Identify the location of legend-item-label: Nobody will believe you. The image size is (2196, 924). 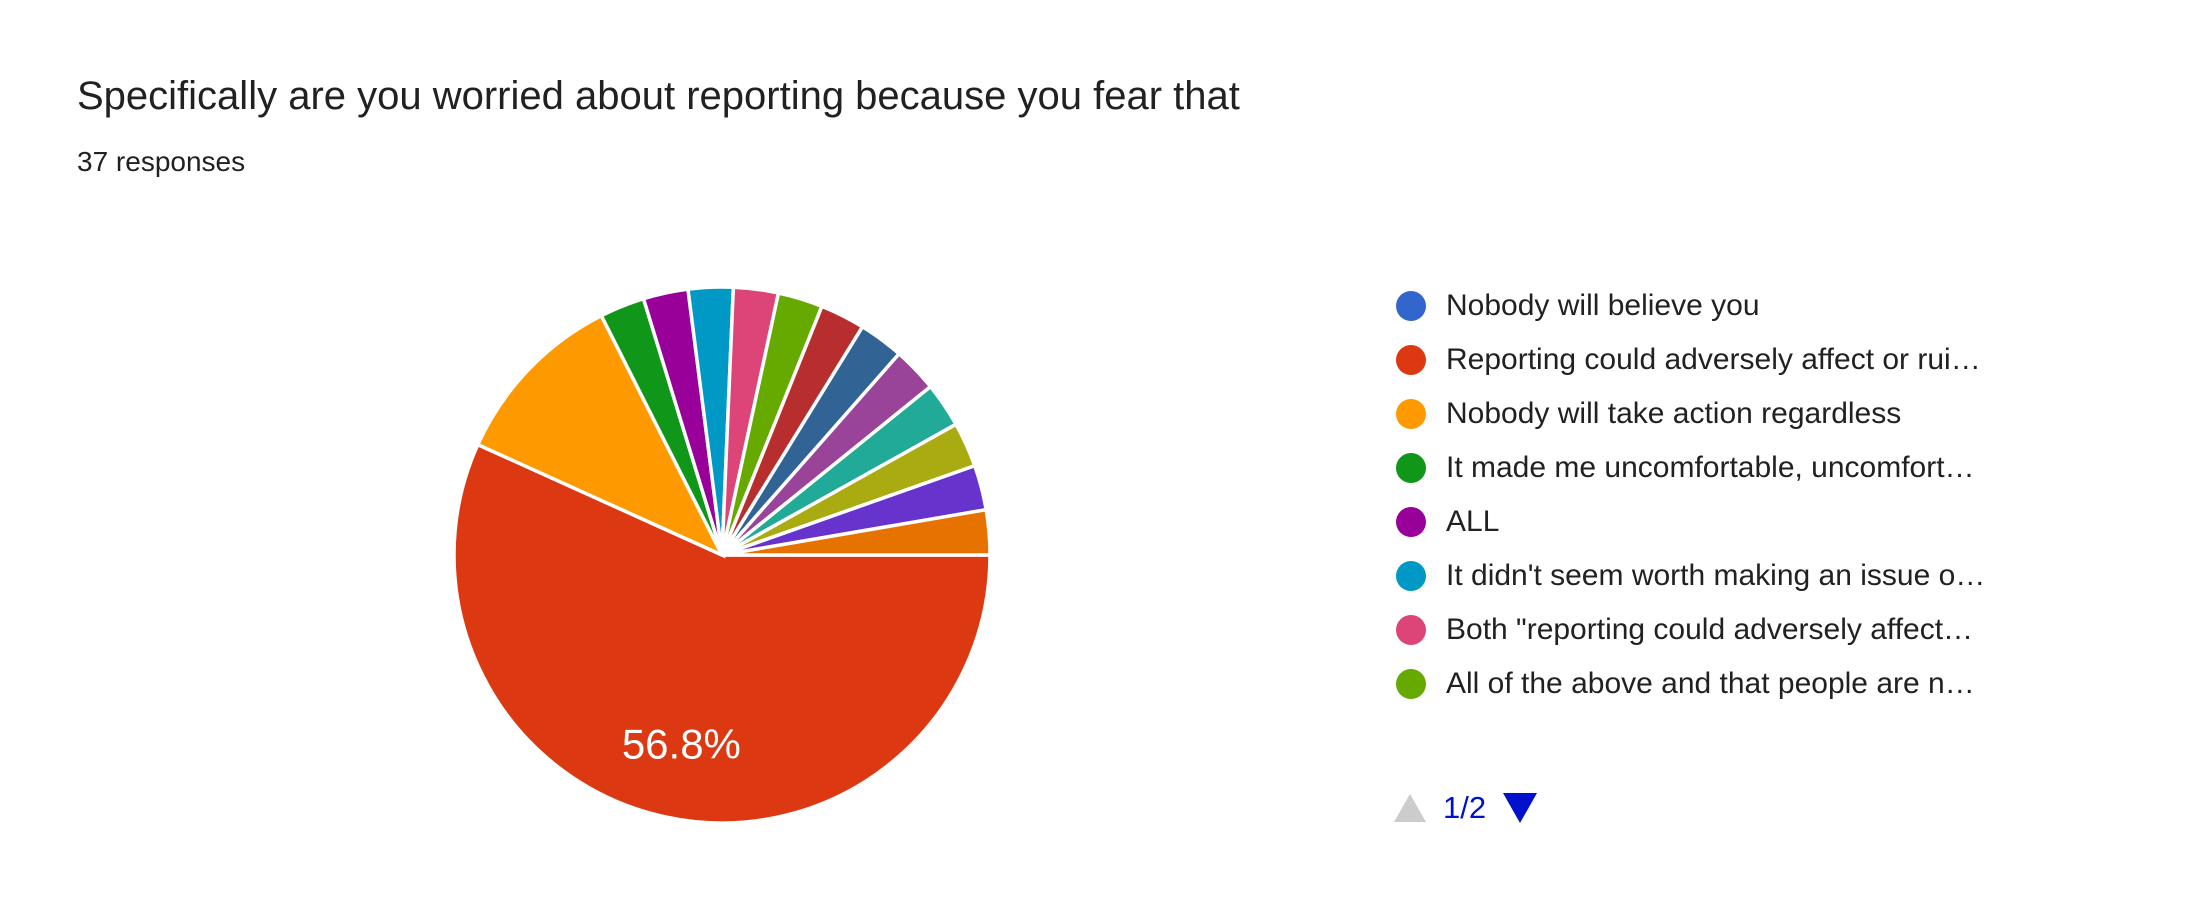
(1603, 305).